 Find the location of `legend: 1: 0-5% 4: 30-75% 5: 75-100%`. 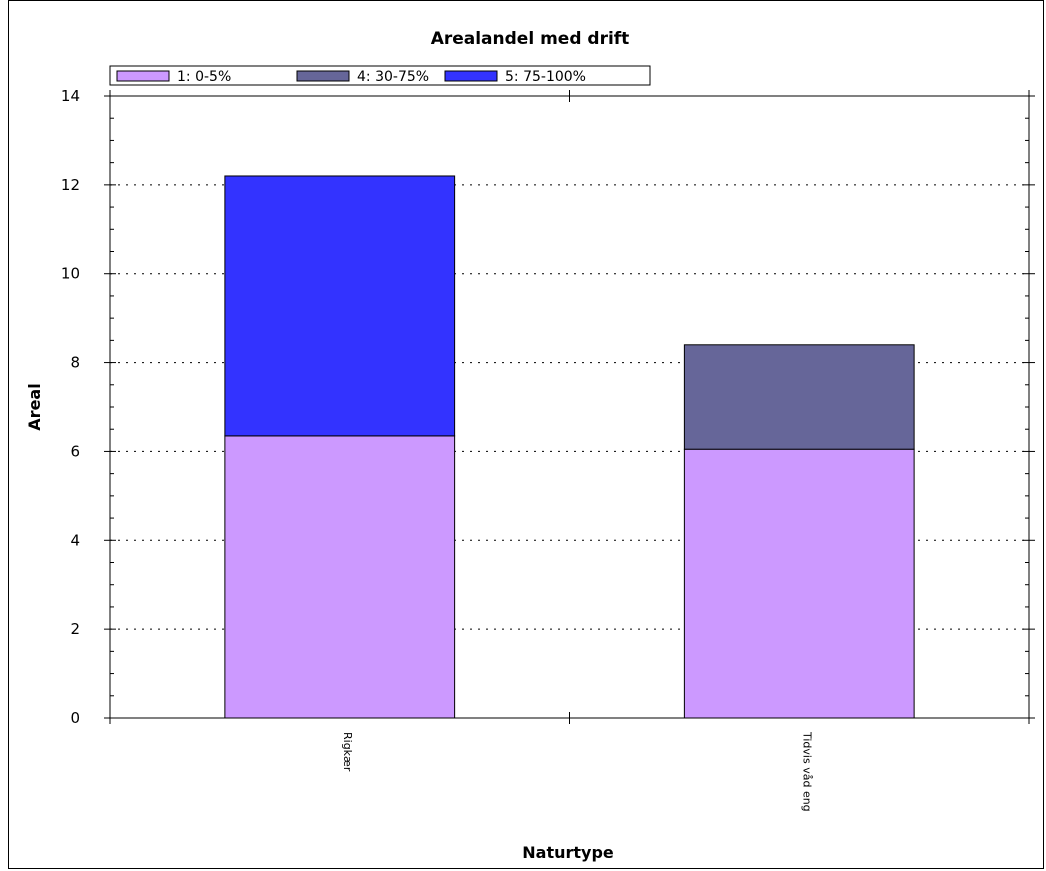

legend: 1: 0-5% 4: 30-75% 5: 75-100% is located at coordinates (380, 75).